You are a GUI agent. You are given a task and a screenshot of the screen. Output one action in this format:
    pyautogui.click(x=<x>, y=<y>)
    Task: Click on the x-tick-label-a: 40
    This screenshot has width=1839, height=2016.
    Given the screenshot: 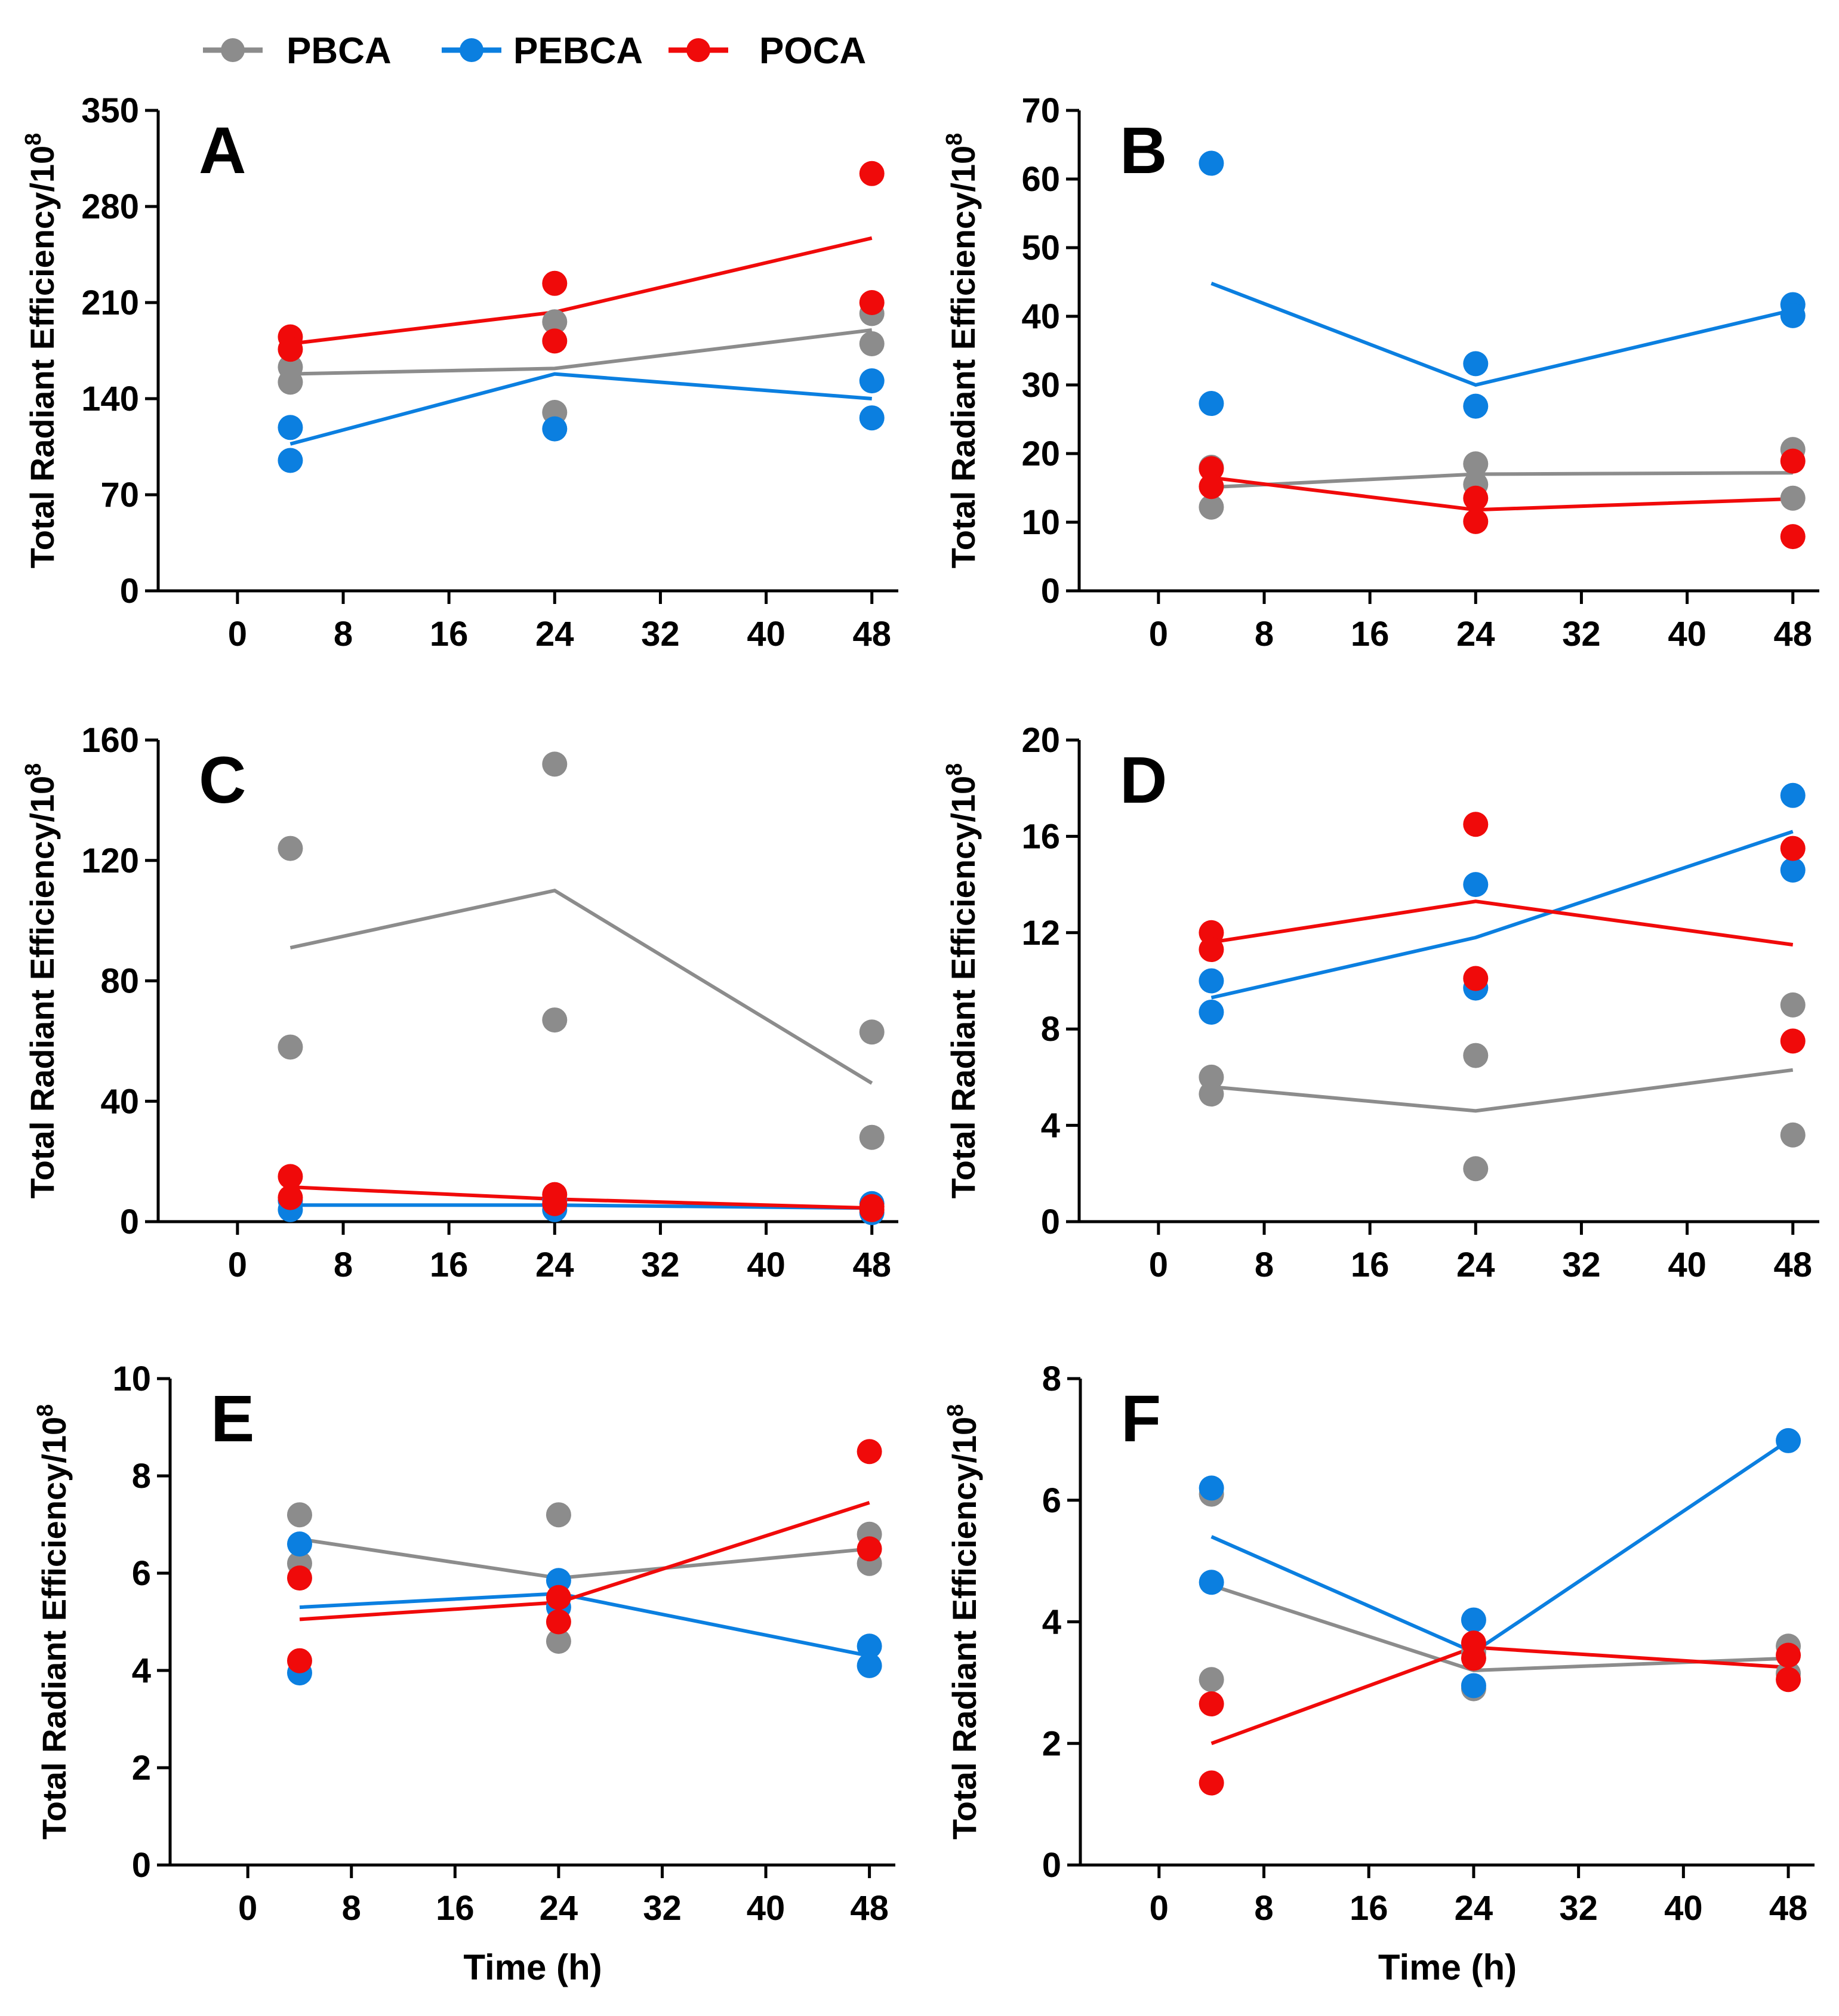 What is the action you would take?
    pyautogui.click(x=766, y=634)
    